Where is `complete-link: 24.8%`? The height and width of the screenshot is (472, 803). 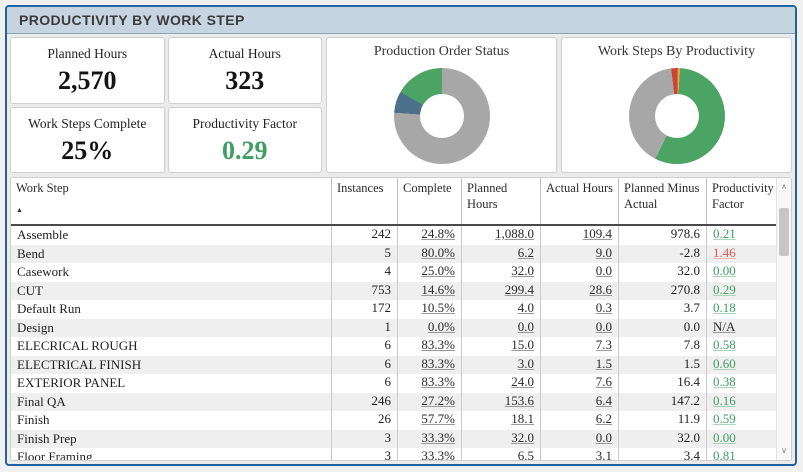 complete-link: 24.8% is located at coordinates (438, 233).